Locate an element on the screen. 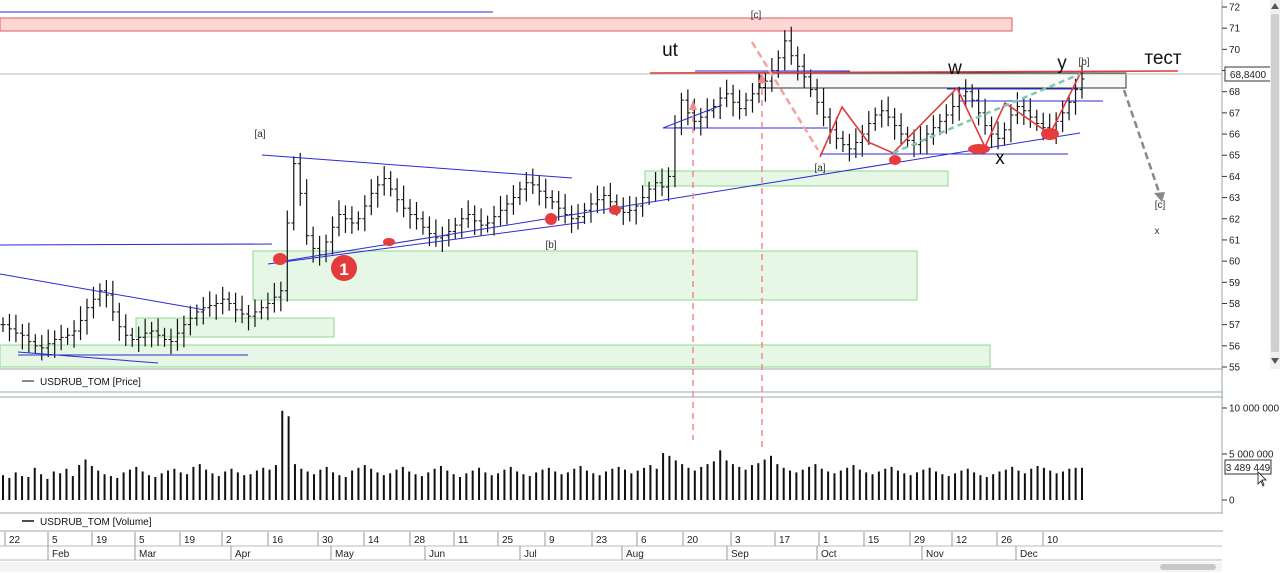  scroll-down-icon is located at coordinates (1275, 361).